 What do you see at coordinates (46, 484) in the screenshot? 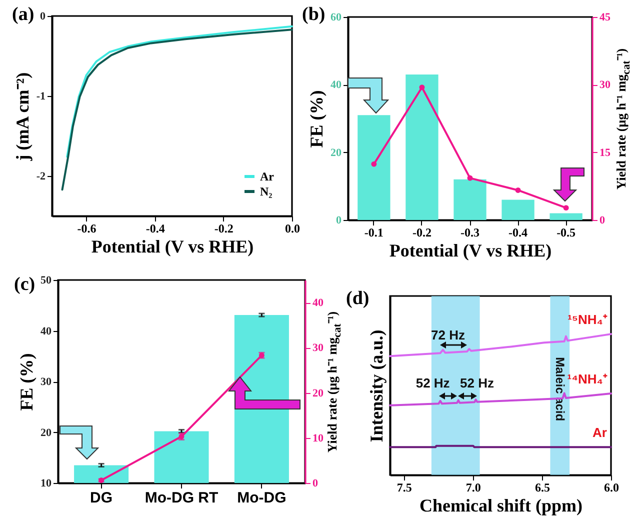
I see `y-tick-label: 10` at bounding box center [46, 484].